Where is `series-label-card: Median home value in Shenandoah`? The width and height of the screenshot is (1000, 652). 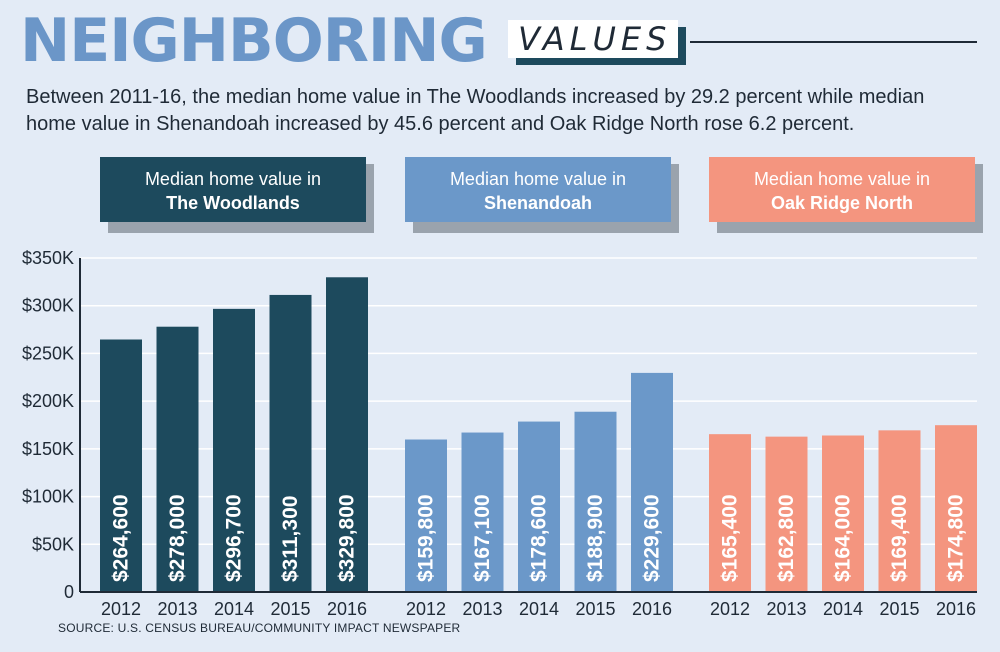 series-label-card: Median home value in Shenandoah is located at coordinates (538, 189).